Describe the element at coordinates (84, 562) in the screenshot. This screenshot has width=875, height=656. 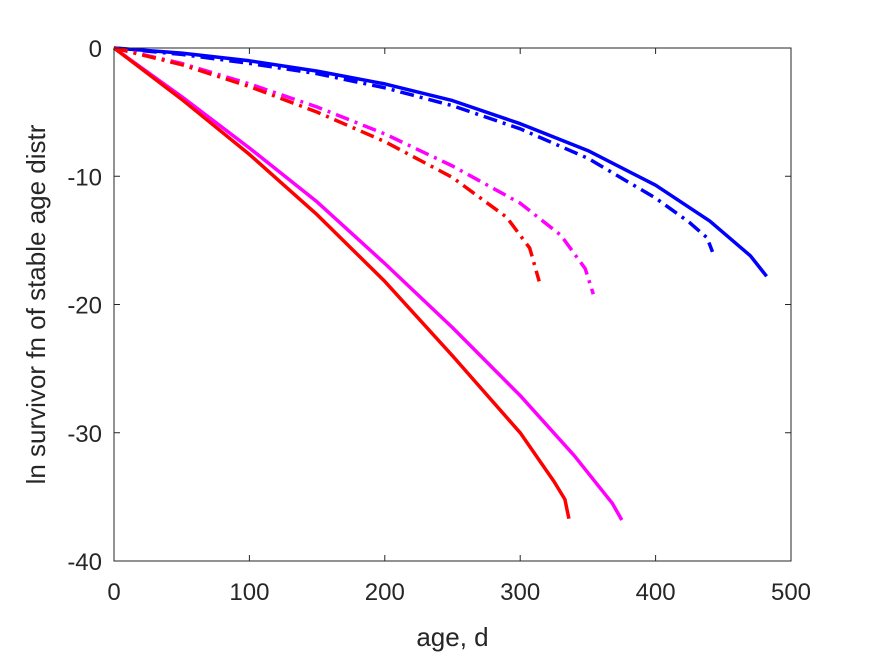
I see `y-tick-label: -40` at that location.